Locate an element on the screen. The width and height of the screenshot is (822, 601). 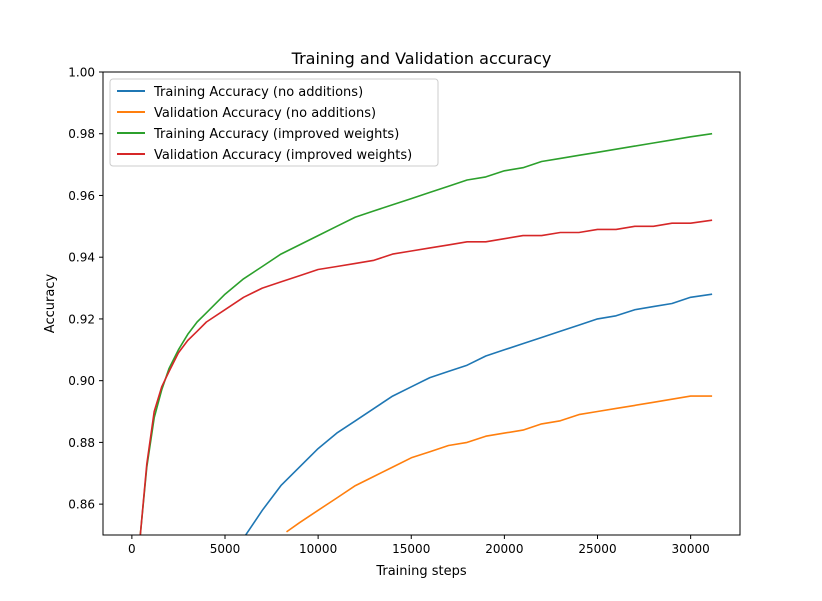
legend-label-training-improved-weights: Training Accuracy (improved weights) is located at coordinates (276, 134).